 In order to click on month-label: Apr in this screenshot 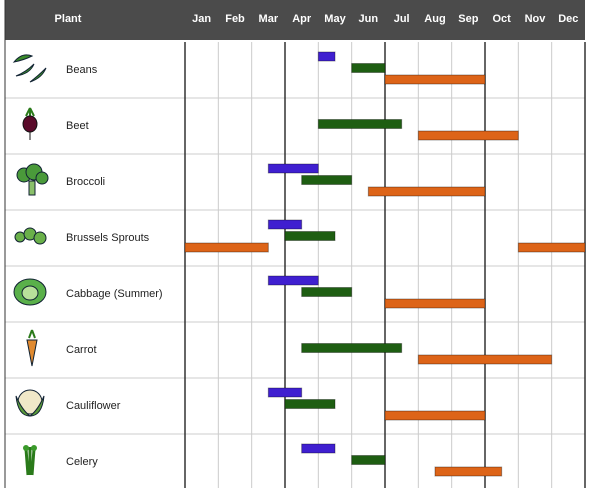, I will do `click(302, 19)`.